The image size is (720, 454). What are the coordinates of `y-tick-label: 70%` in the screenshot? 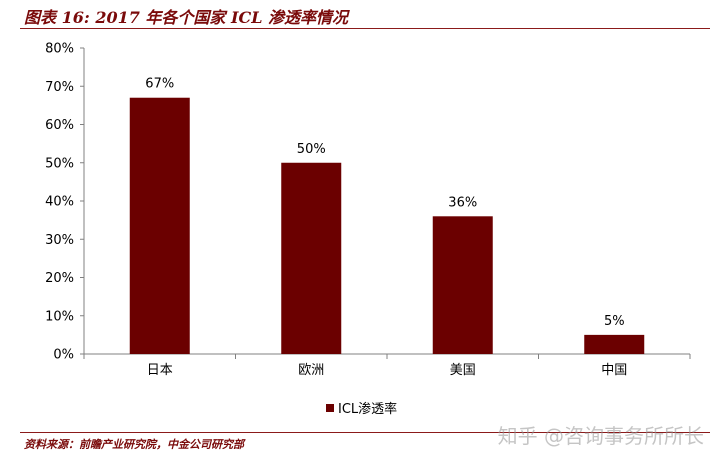 It's located at (59, 87).